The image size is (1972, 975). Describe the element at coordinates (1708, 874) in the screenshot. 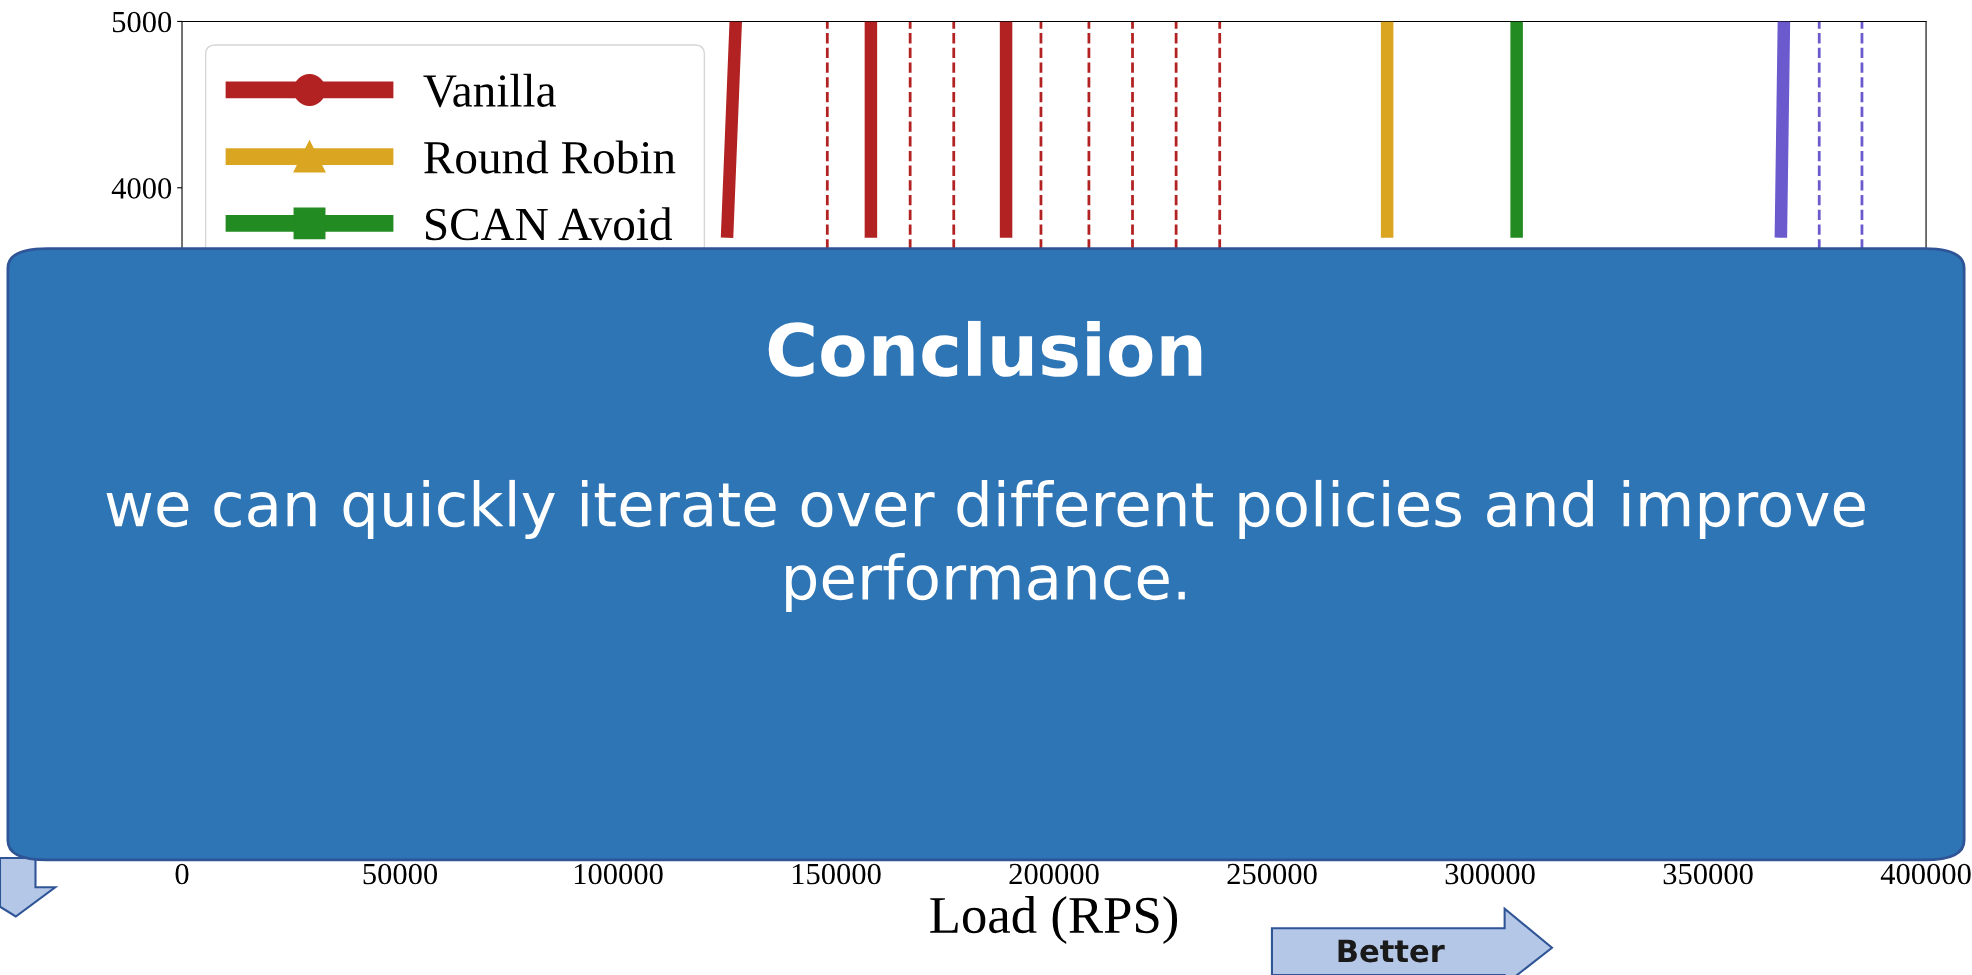

I see `x-tick-label: 350000` at that location.